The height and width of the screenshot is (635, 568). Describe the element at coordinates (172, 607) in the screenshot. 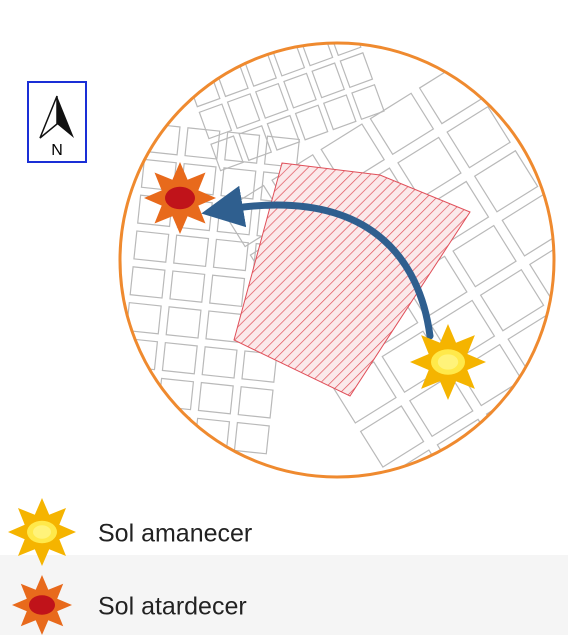

I see `legend-label: Sol atardecer` at that location.